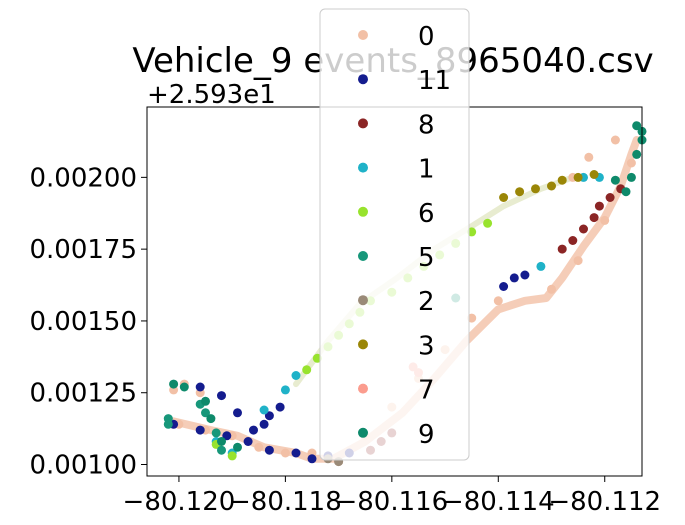  What do you see at coordinates (426, 214) in the screenshot?
I see `legend-label: 6` at bounding box center [426, 214].